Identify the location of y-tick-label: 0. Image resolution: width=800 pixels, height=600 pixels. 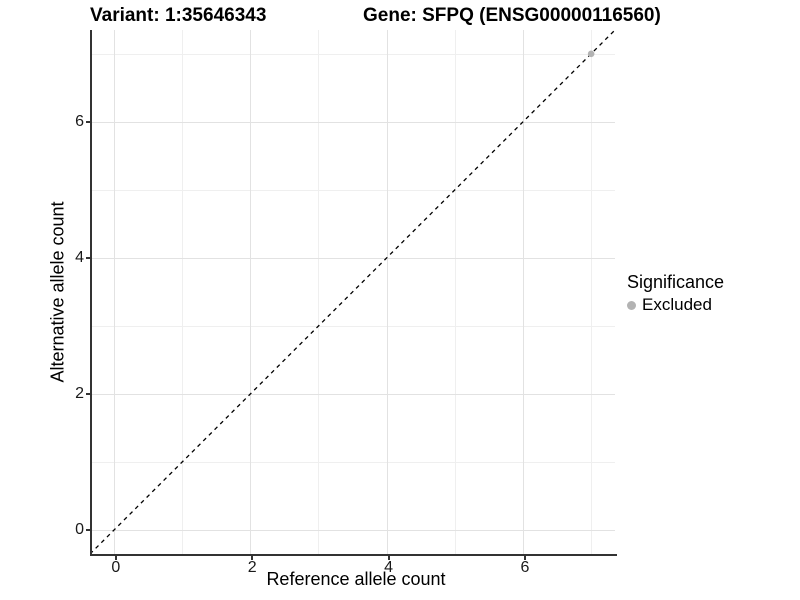
(79, 530).